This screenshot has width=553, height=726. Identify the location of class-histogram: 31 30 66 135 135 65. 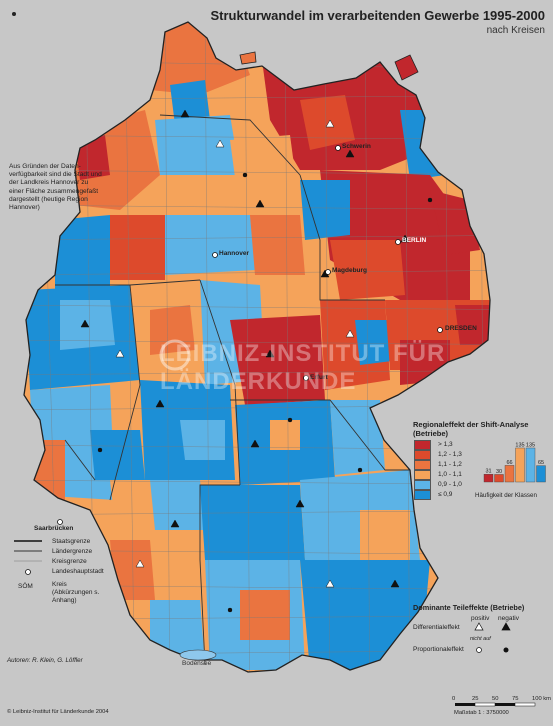
(514, 463).